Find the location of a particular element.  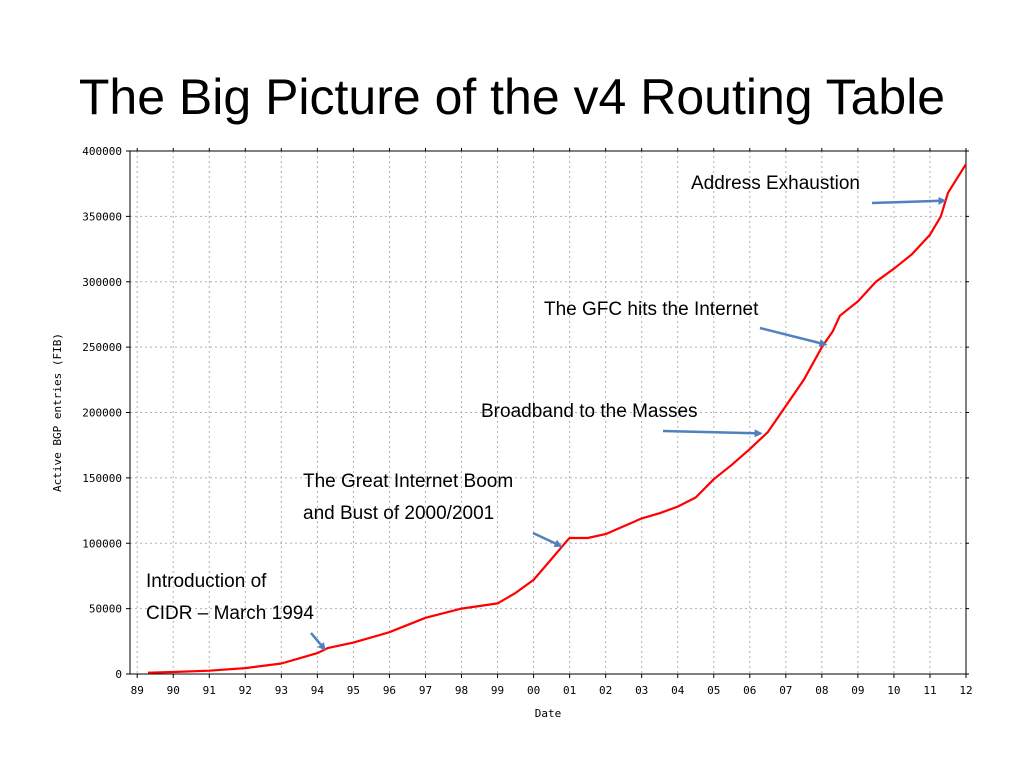

x-tick-label: 10 is located at coordinates (893, 690).